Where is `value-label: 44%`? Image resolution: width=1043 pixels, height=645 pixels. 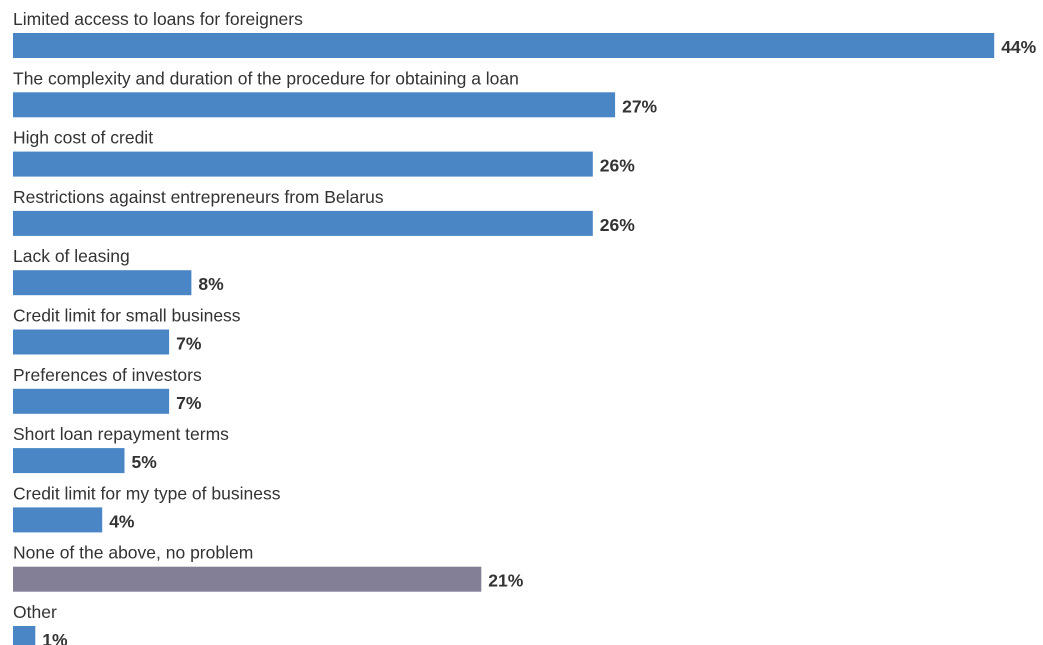
value-label: 44% is located at coordinates (1018, 47).